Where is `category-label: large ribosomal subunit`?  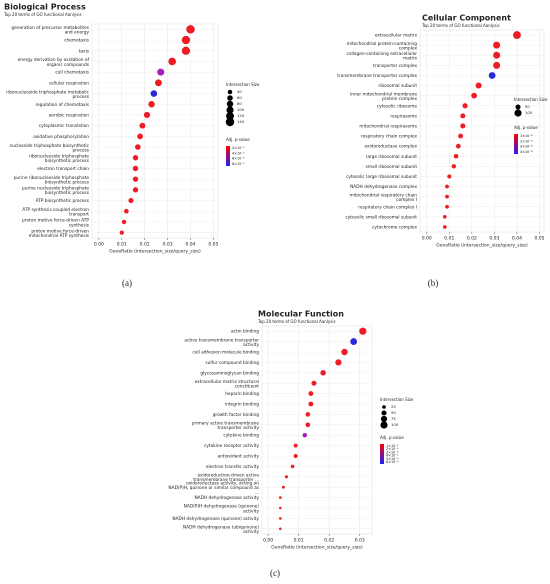 category-label: large ribosomal subunit is located at coordinates (391, 157).